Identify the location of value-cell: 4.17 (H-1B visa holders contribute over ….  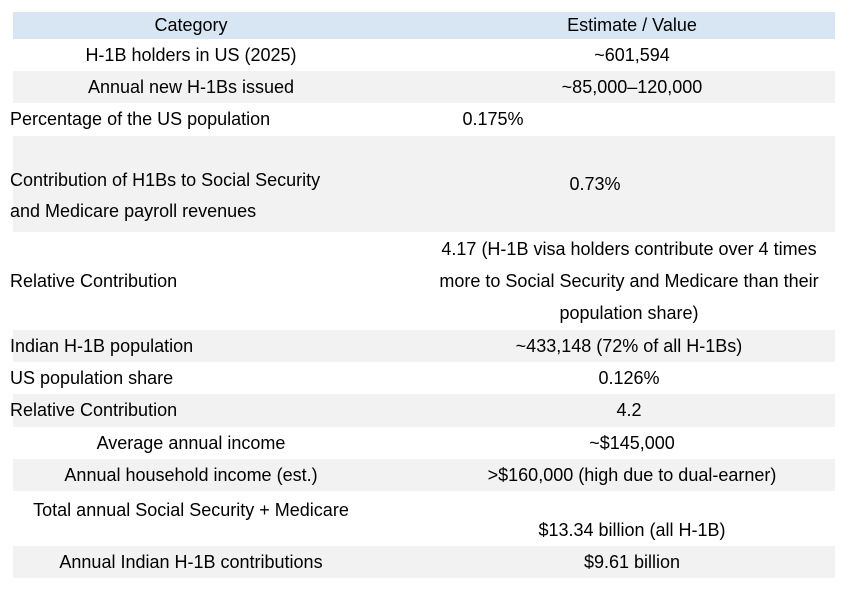
(629, 281).